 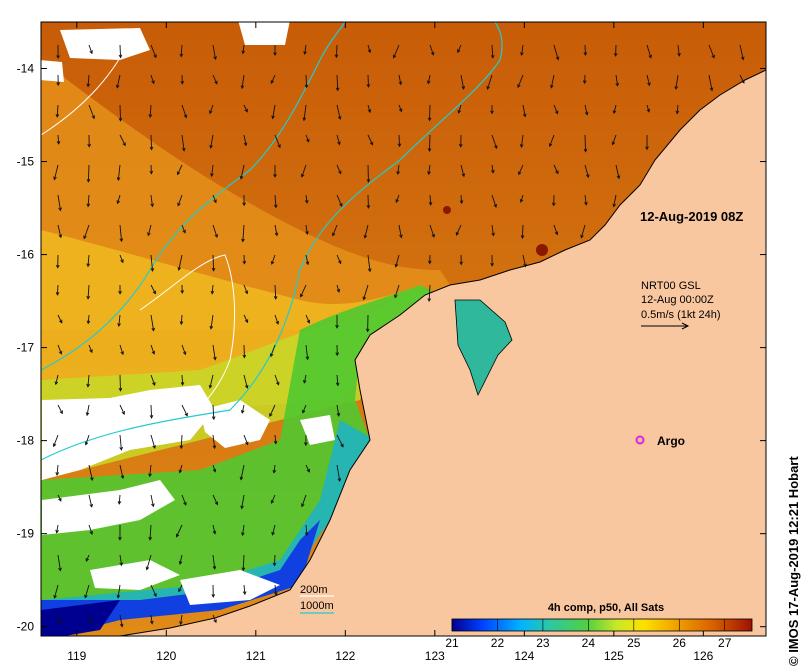 What do you see at coordinates (677, 300) in the screenshot?
I see `current-legend-line2: 12-Aug 00:00Z` at bounding box center [677, 300].